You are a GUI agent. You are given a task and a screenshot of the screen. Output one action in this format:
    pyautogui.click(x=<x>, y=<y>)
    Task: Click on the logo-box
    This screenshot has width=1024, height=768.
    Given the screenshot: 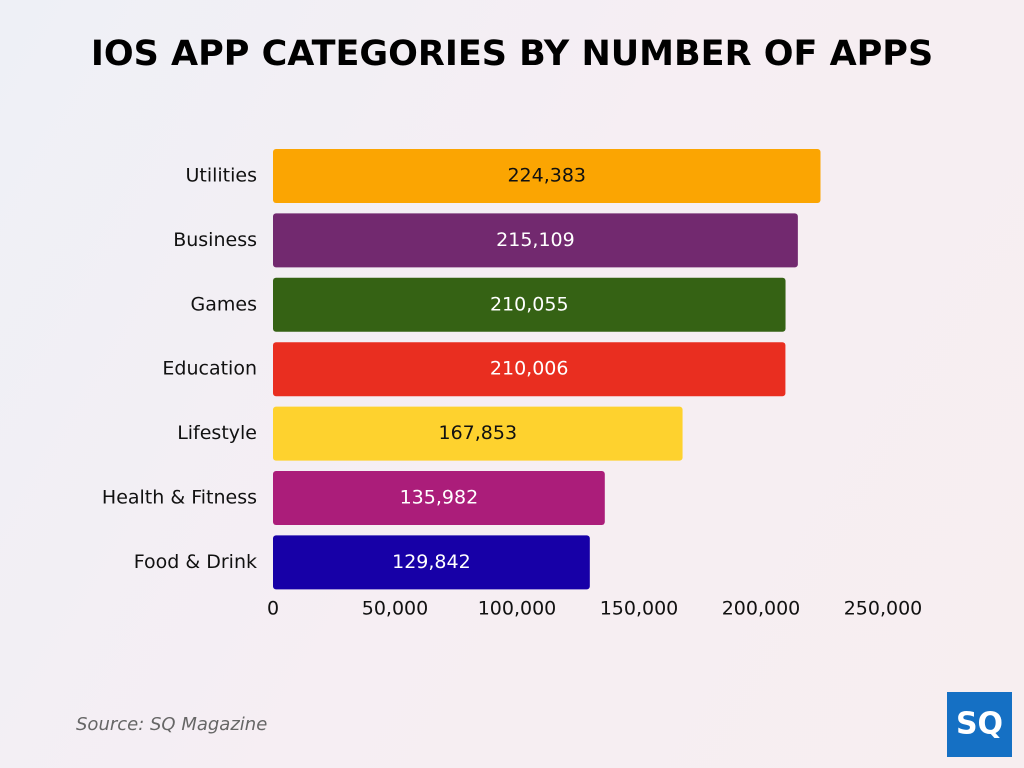 What is the action you would take?
    pyautogui.click(x=979, y=724)
    